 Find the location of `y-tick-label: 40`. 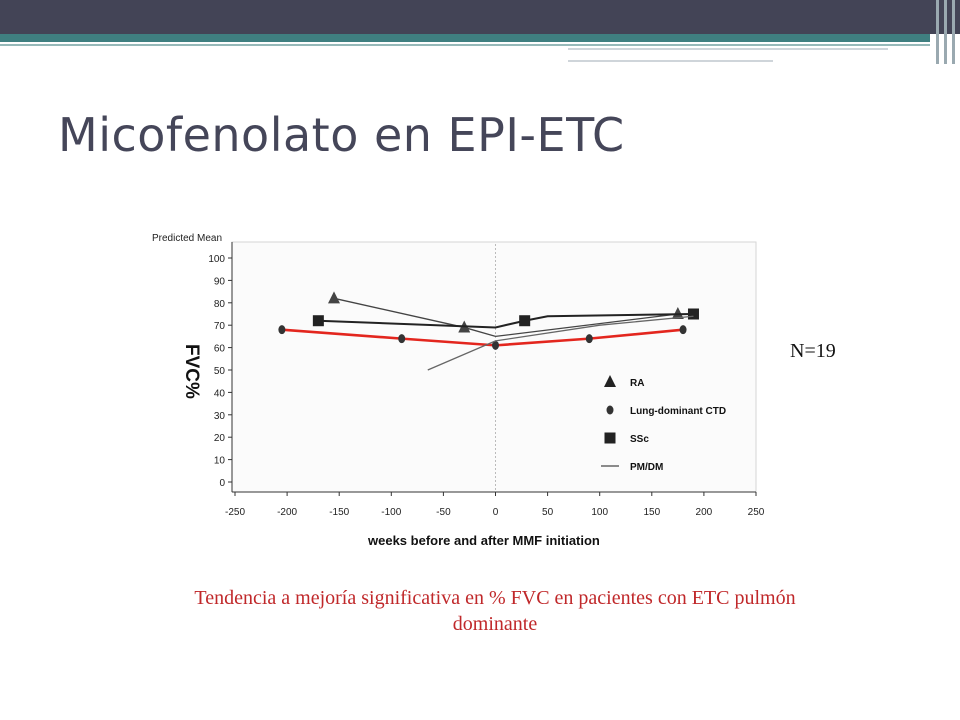

y-tick-label: 40 is located at coordinates (220, 393).